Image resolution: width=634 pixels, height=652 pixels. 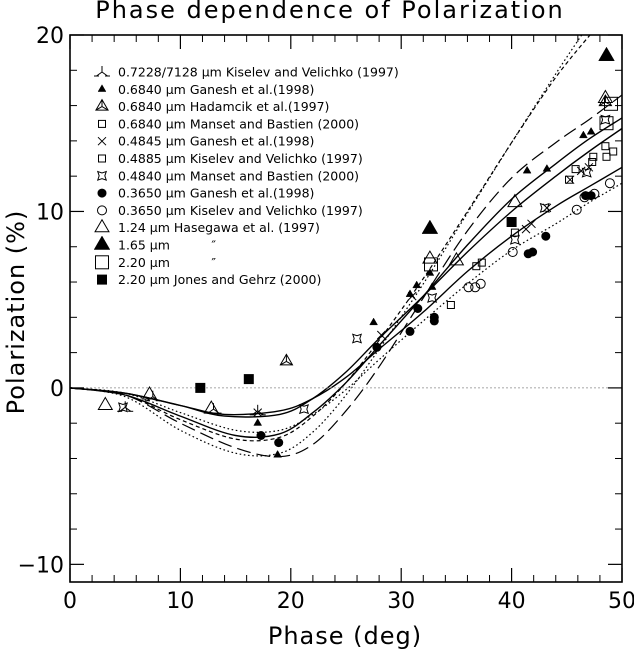 I want to click on legend-entry-label: 0.6840 μm Manset and Bastien (2000), so click(x=238, y=123).